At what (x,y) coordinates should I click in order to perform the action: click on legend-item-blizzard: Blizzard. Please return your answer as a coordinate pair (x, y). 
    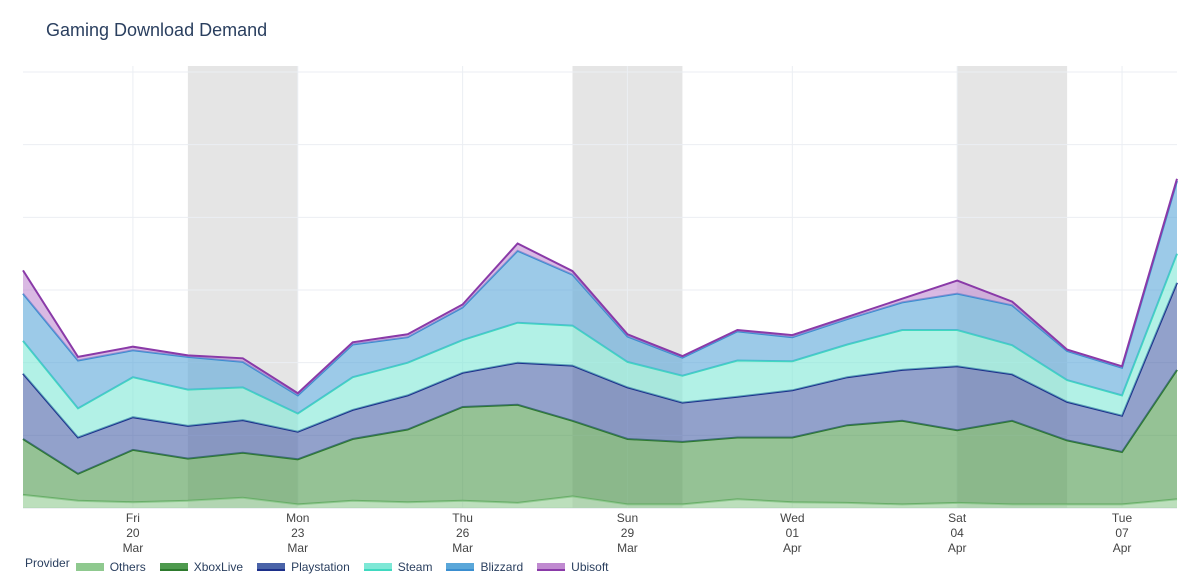
    Looking at the image, I should click on (484, 567).